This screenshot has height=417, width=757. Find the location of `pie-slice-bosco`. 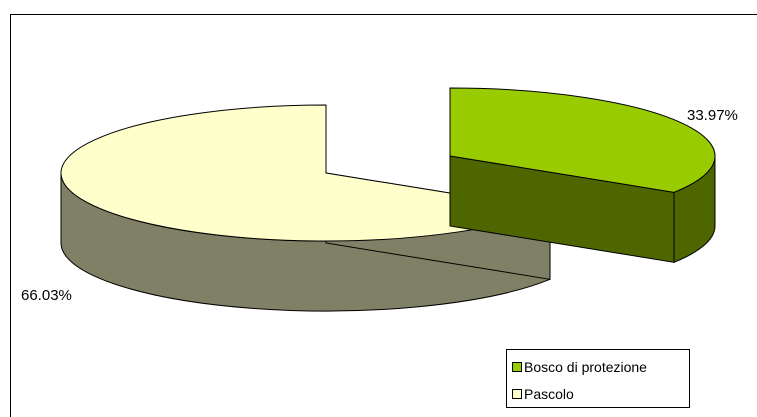

pie-slice-bosco is located at coordinates (582, 140).